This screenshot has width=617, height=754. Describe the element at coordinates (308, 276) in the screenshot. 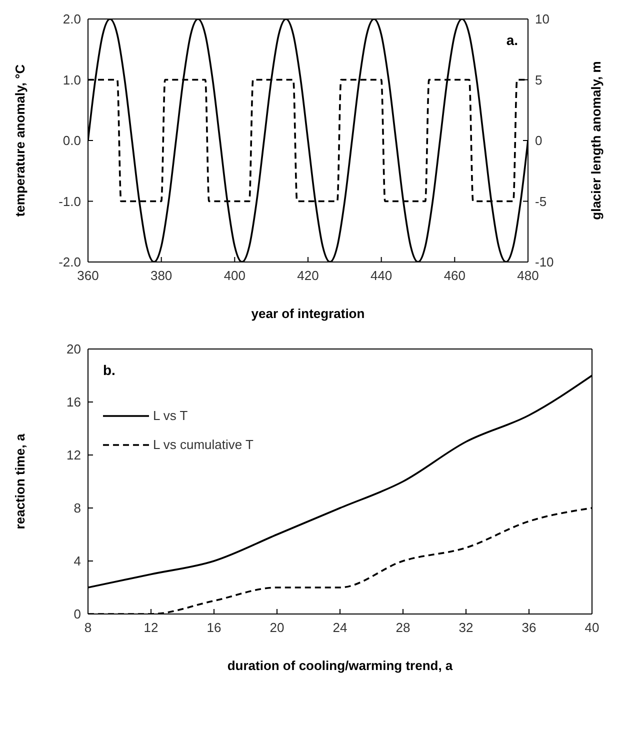

I see `x-tick-label: 420` at that location.